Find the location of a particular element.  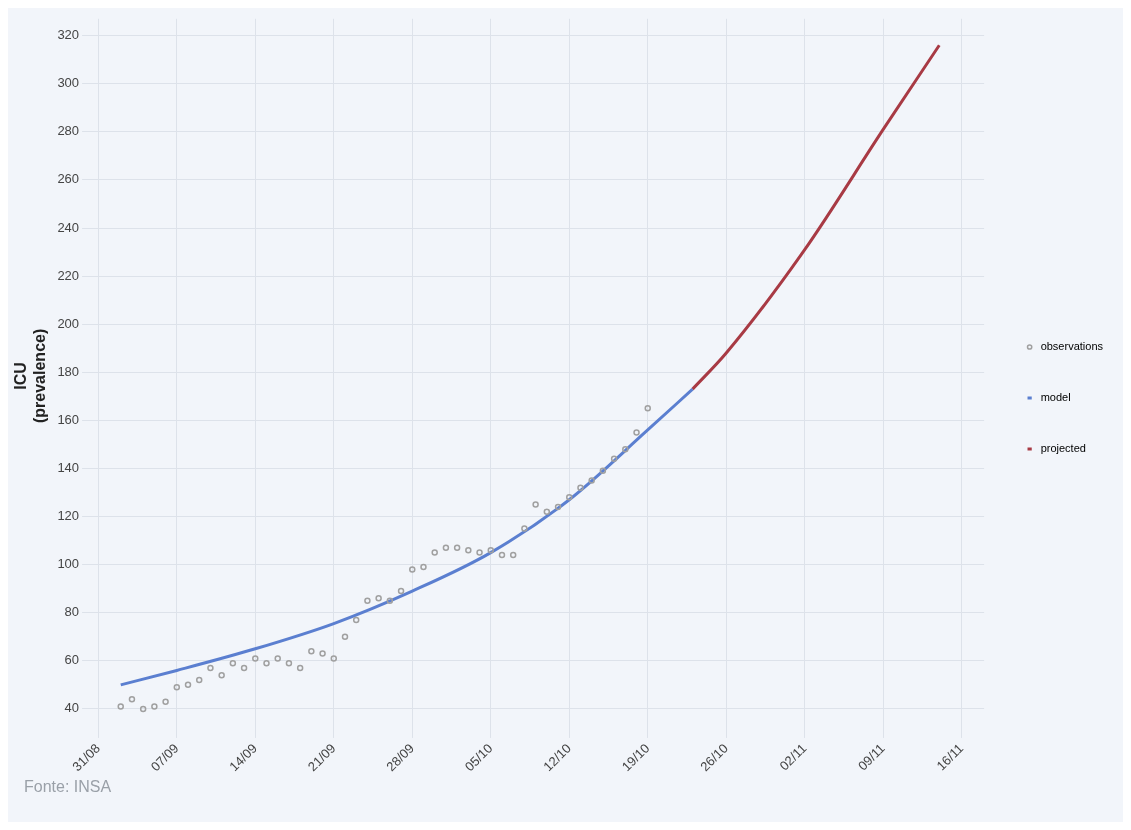

y-tick-label: 100 is located at coordinates (68, 564).